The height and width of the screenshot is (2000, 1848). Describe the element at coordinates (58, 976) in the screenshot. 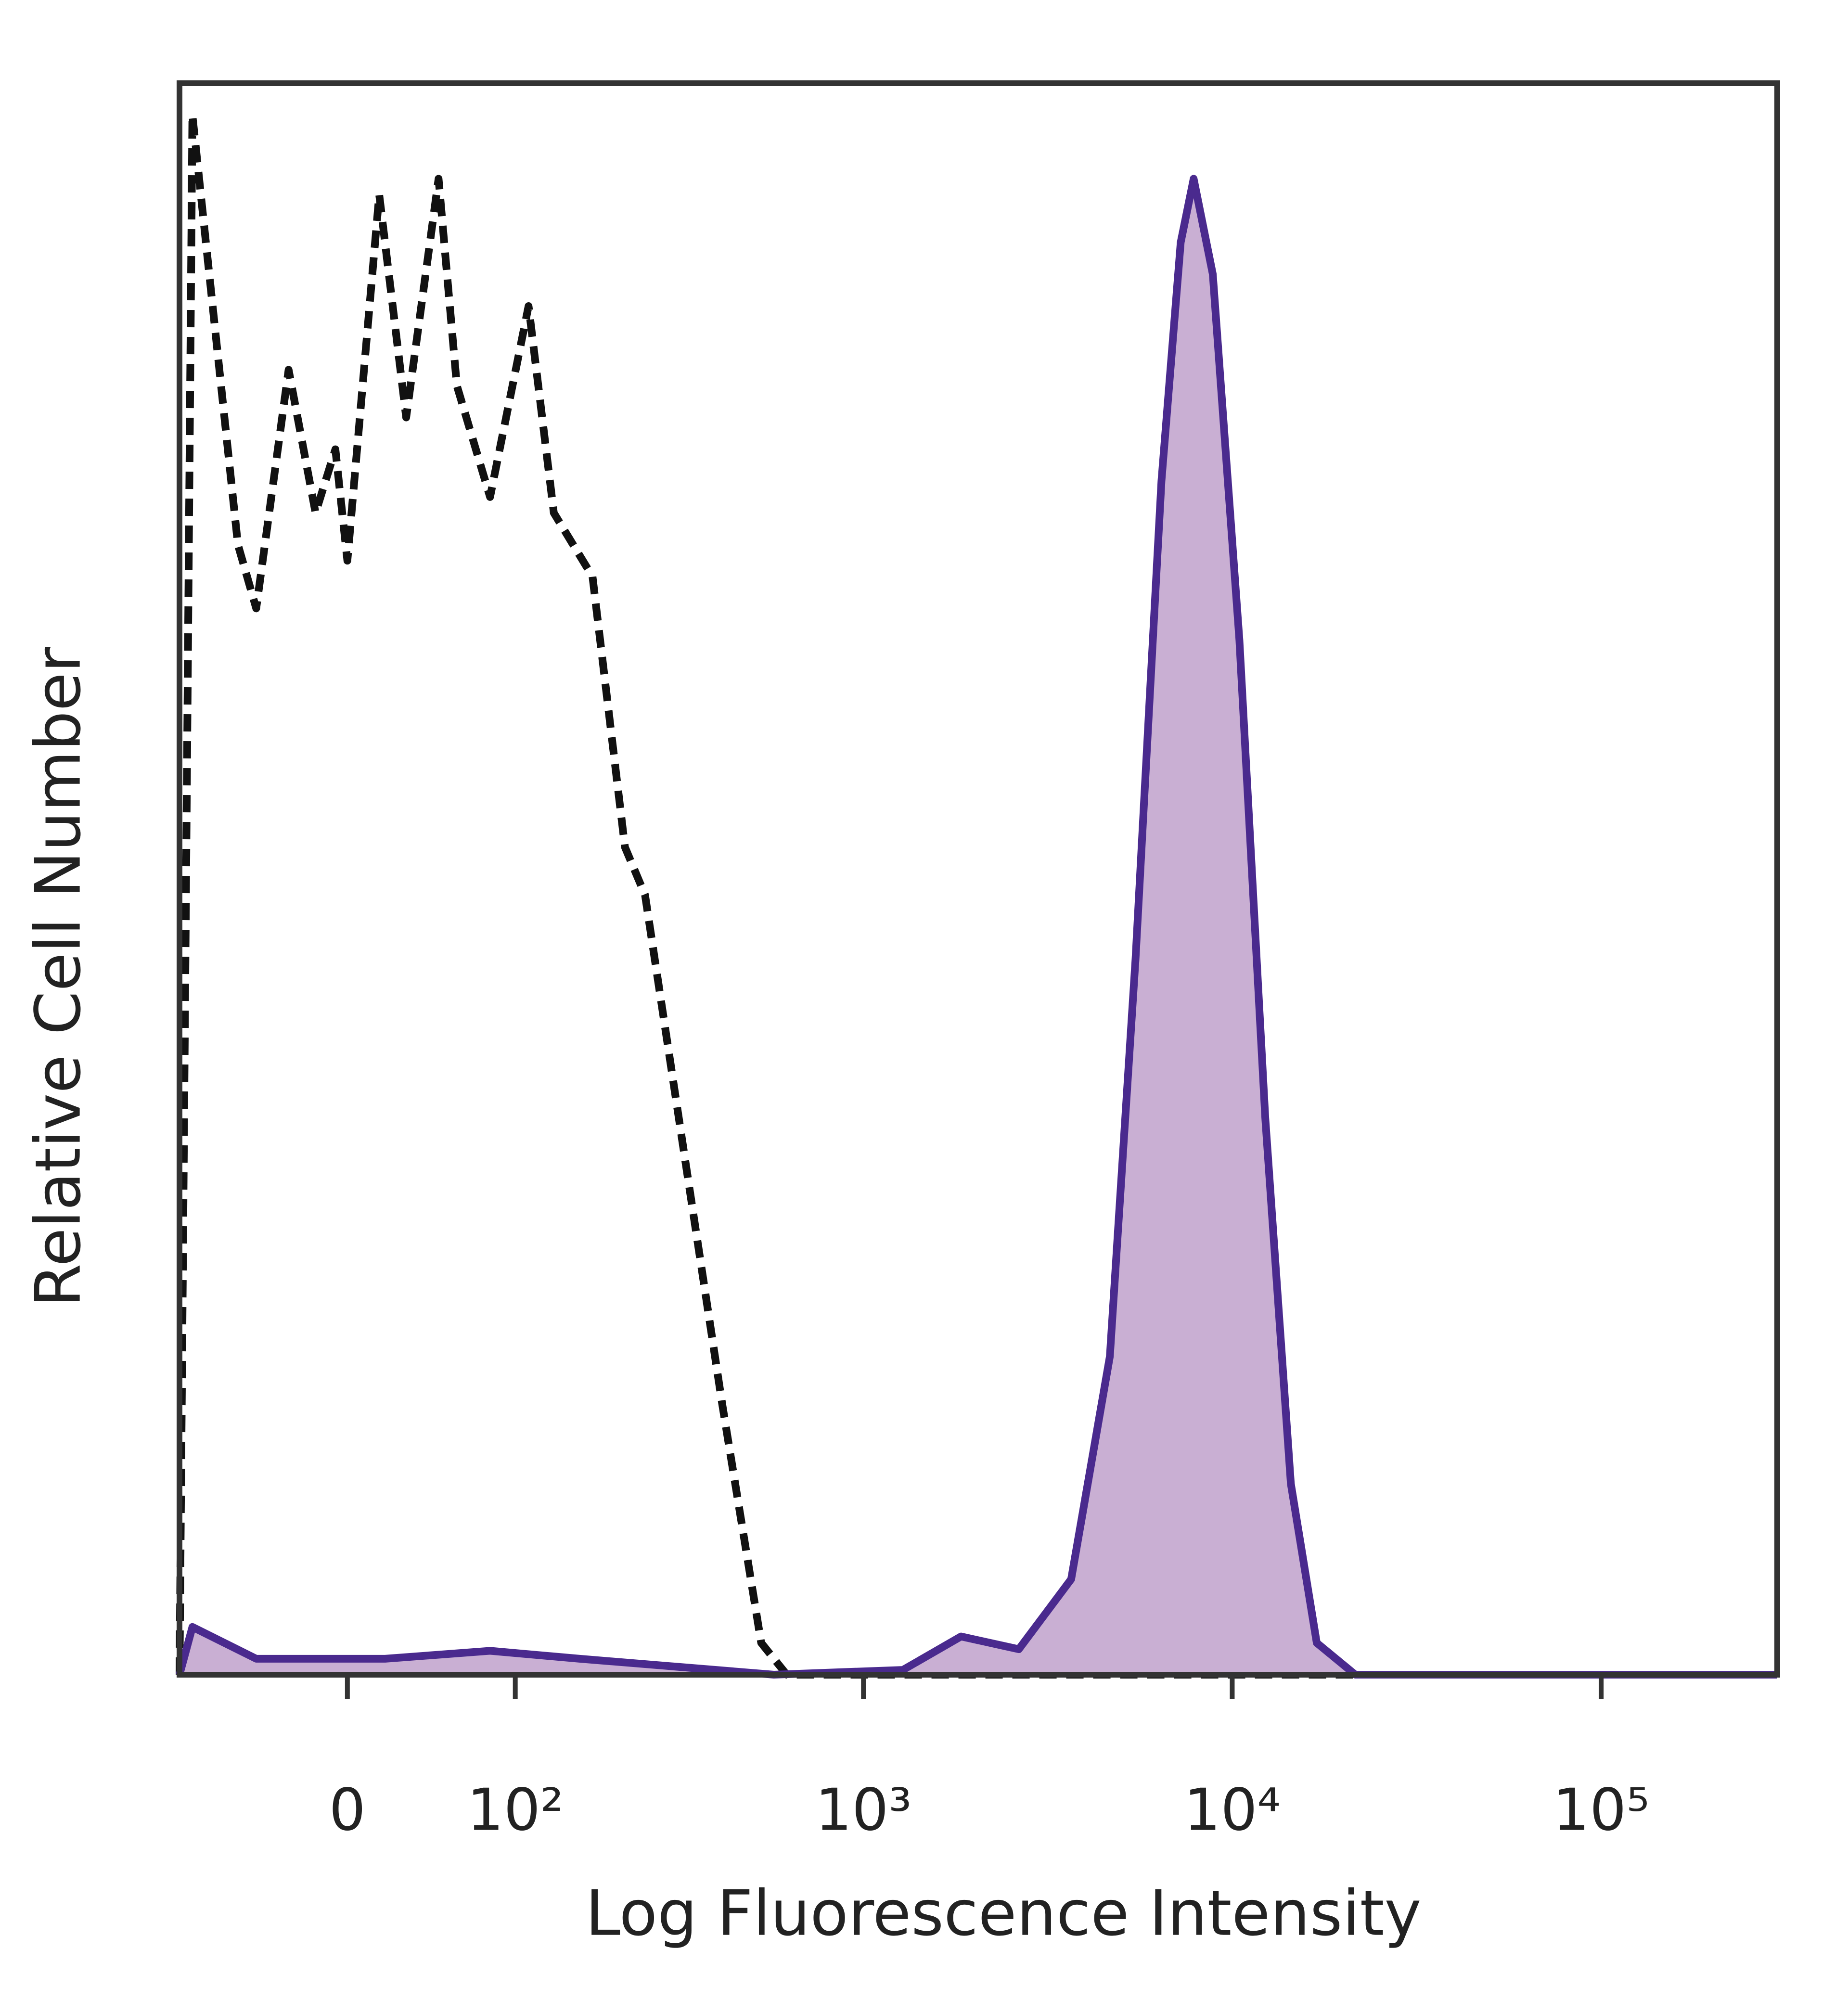

I see `y-axis-label: Relative Cell Number` at that location.